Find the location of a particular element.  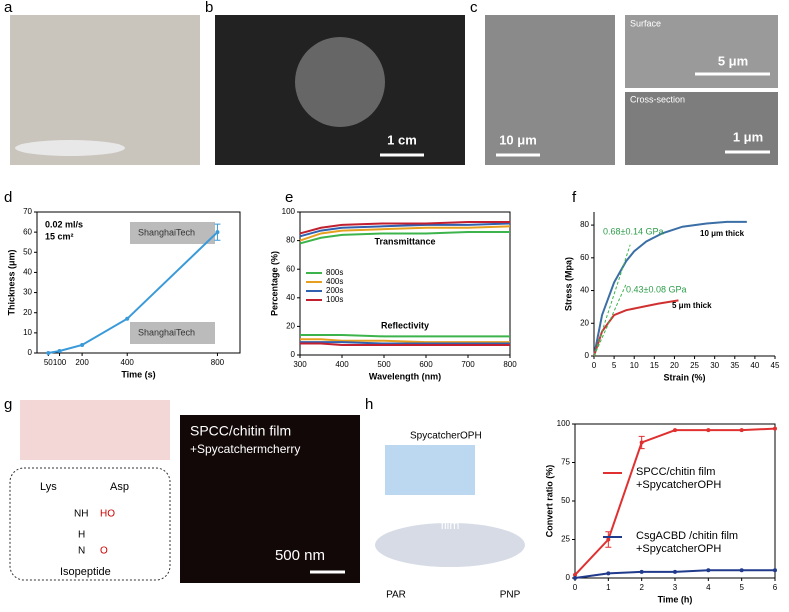

residue: Lys is located at coordinates (48, 487).